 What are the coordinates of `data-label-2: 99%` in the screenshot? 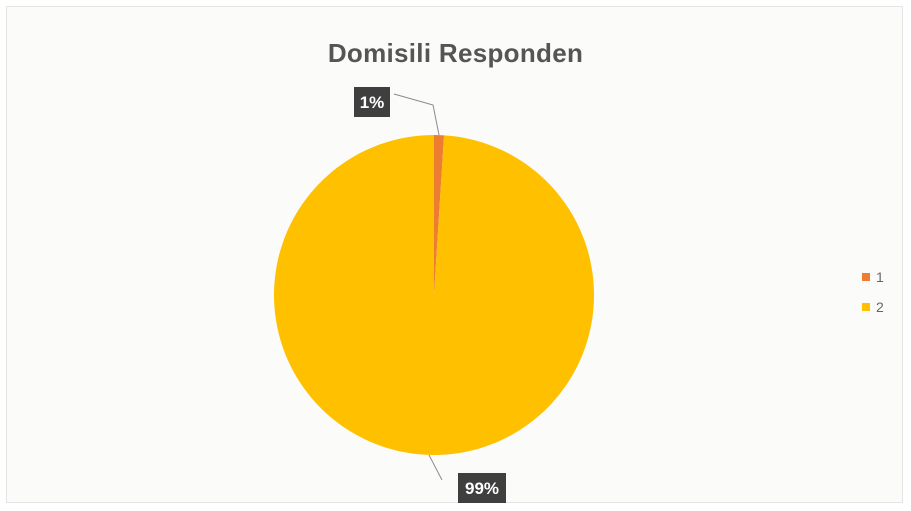 It's located at (482, 488).